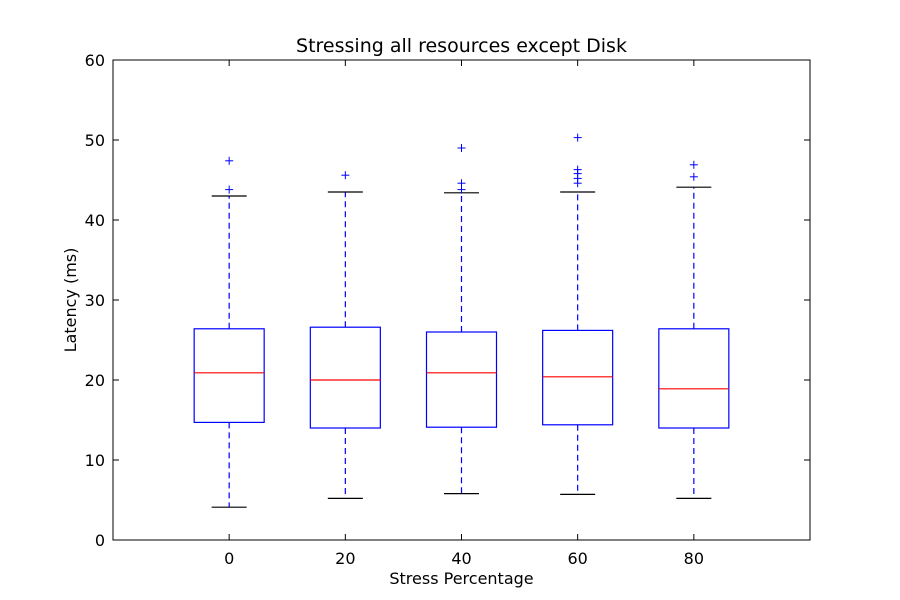  What do you see at coordinates (95, 140) in the screenshot?
I see `y-tick-label: 50` at bounding box center [95, 140].